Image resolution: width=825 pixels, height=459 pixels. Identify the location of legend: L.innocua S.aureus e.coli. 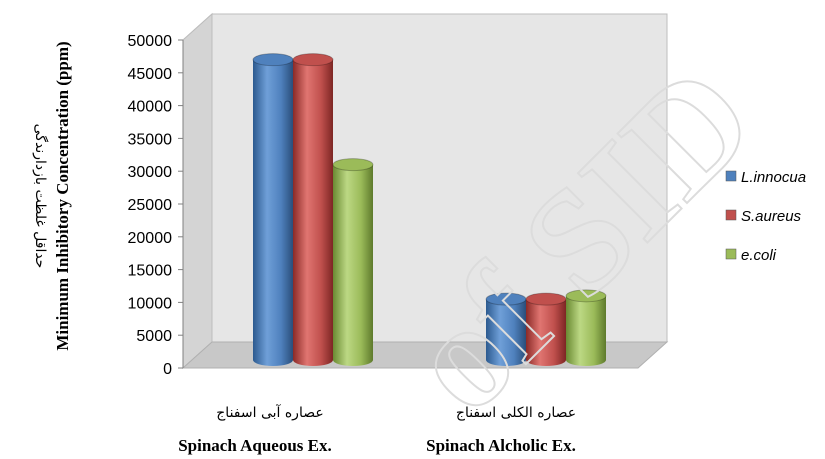
(765, 216).